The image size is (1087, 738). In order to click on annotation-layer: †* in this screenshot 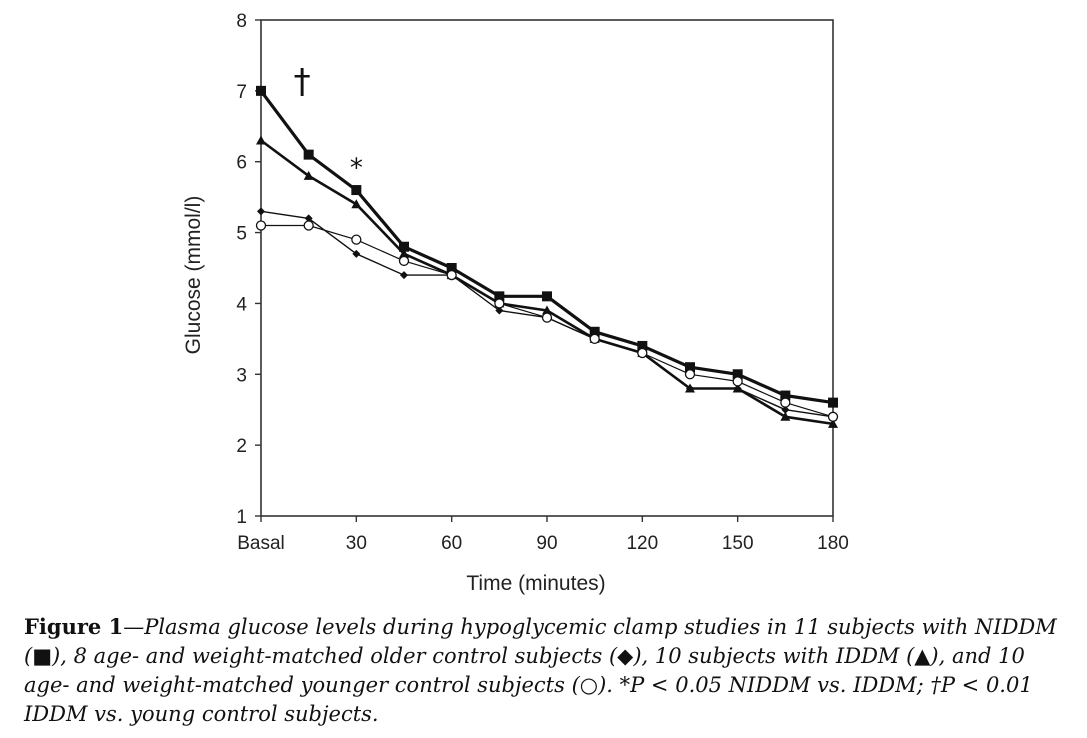, I will do `click(328, 122)`.